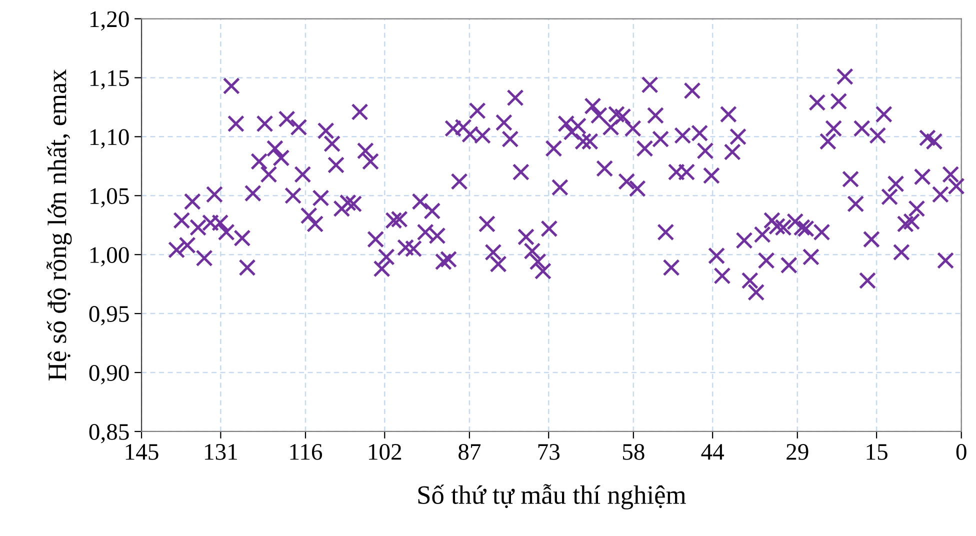  I want to click on y-tick-label: 1,20, so click(109, 21).